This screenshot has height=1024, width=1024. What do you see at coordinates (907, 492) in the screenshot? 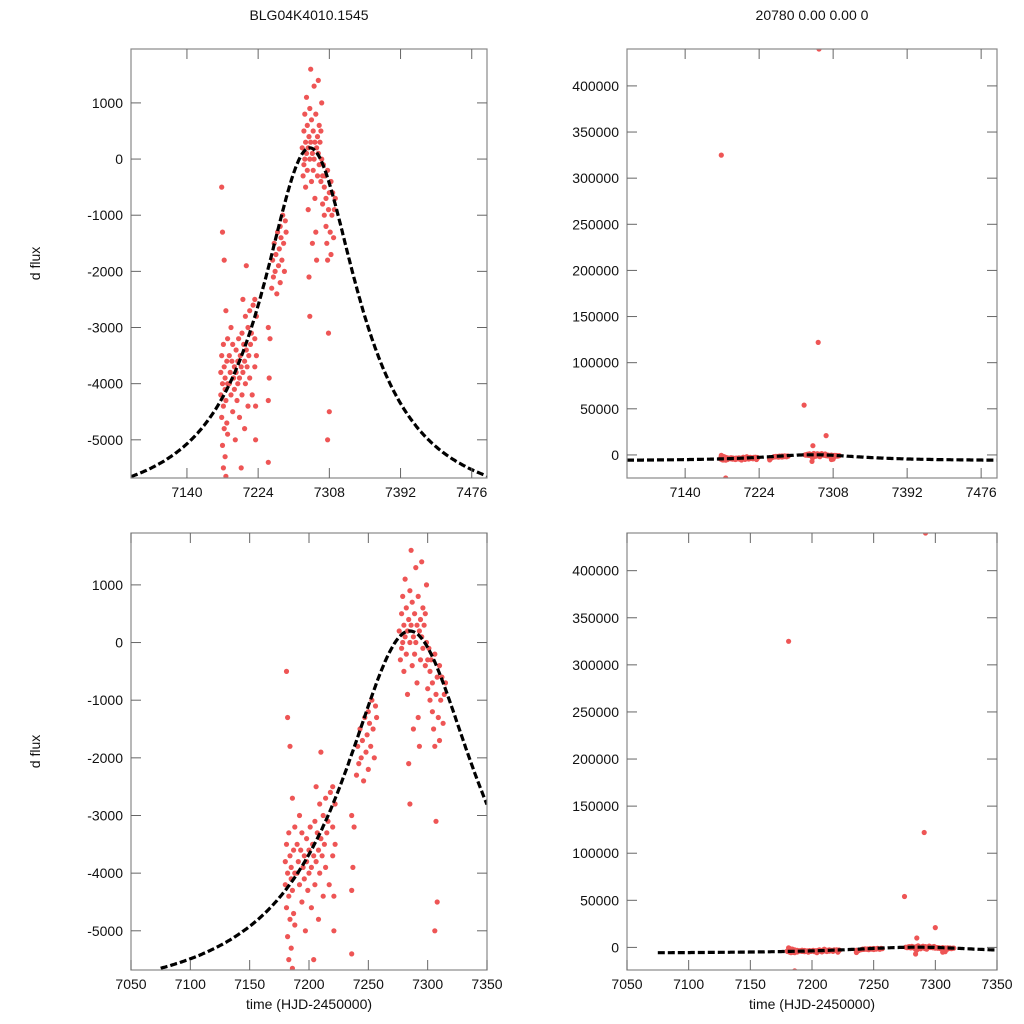
I see `x-tick-label: 7392` at bounding box center [907, 492].